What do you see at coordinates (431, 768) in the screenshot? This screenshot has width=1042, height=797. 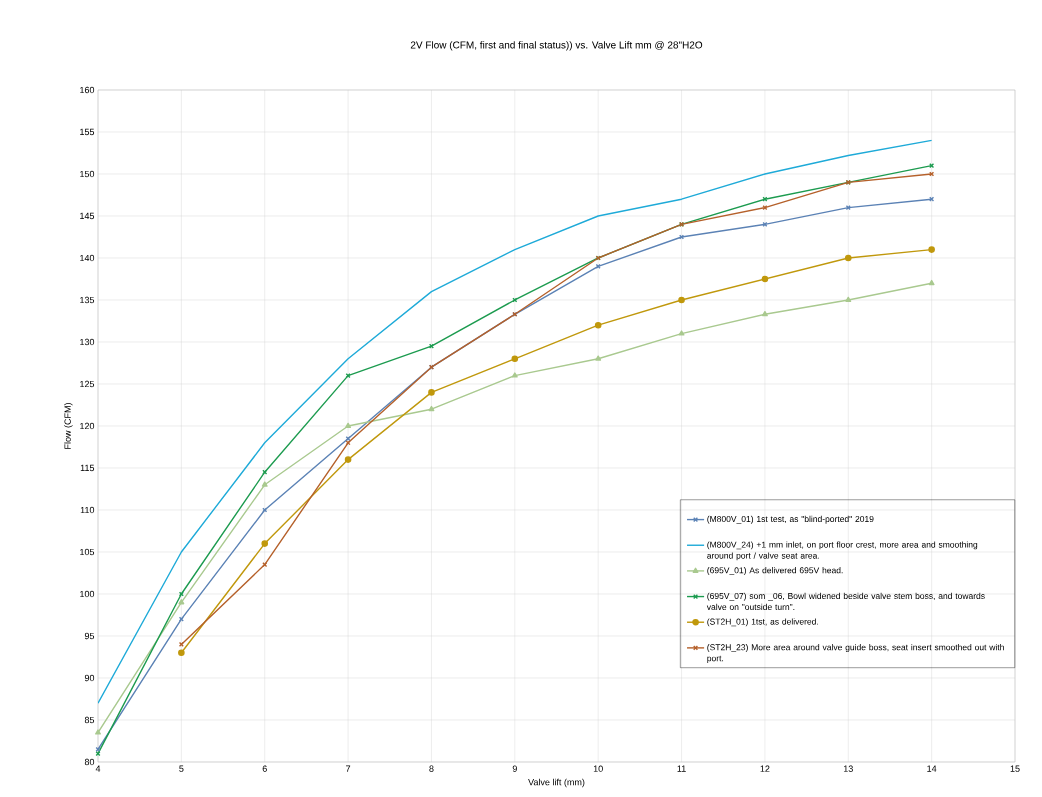 I see `x-tick-label: 8` at bounding box center [431, 768].